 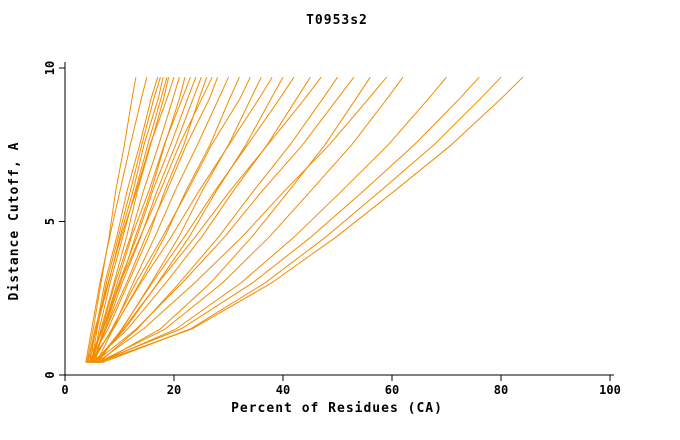 I want to click on chart-title: T0953s2, so click(x=337, y=20).